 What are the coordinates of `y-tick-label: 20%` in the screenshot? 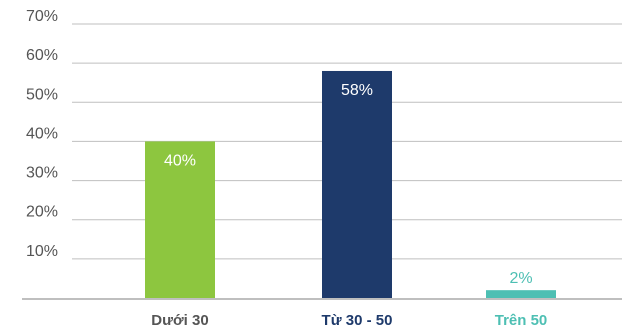 It's located at (42, 212).